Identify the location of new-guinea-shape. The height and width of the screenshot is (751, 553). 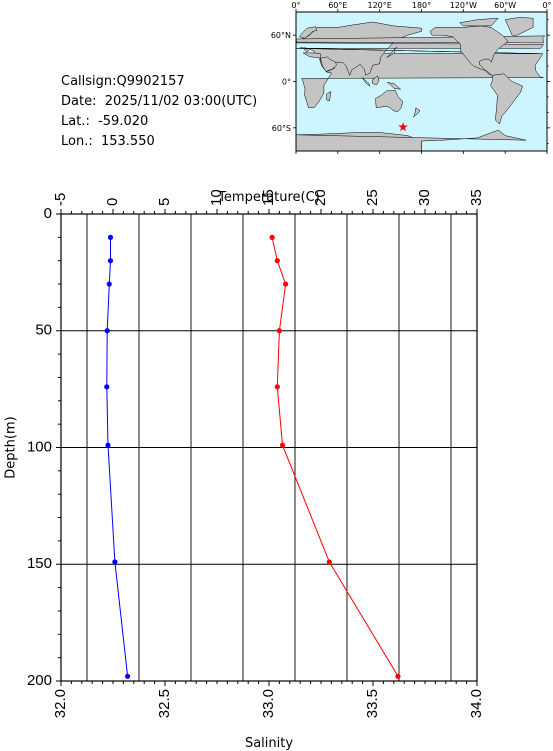
(394, 86).